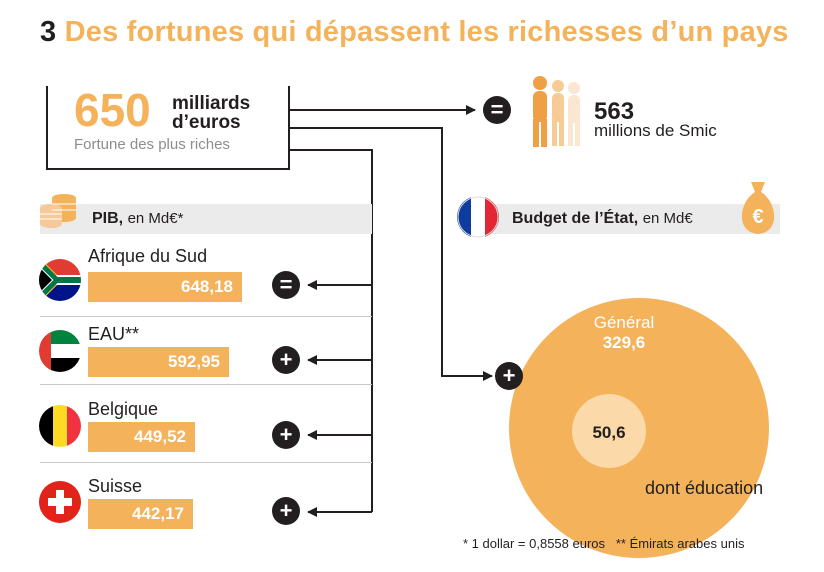  Describe the element at coordinates (48, 32) in the screenshot. I see `title-number: 3` at that location.